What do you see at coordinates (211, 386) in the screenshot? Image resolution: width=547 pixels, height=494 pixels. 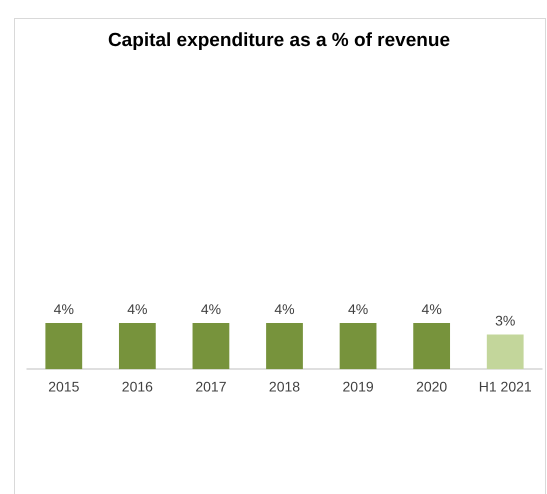 I see `x-tick-label: 2017` at bounding box center [211, 386].